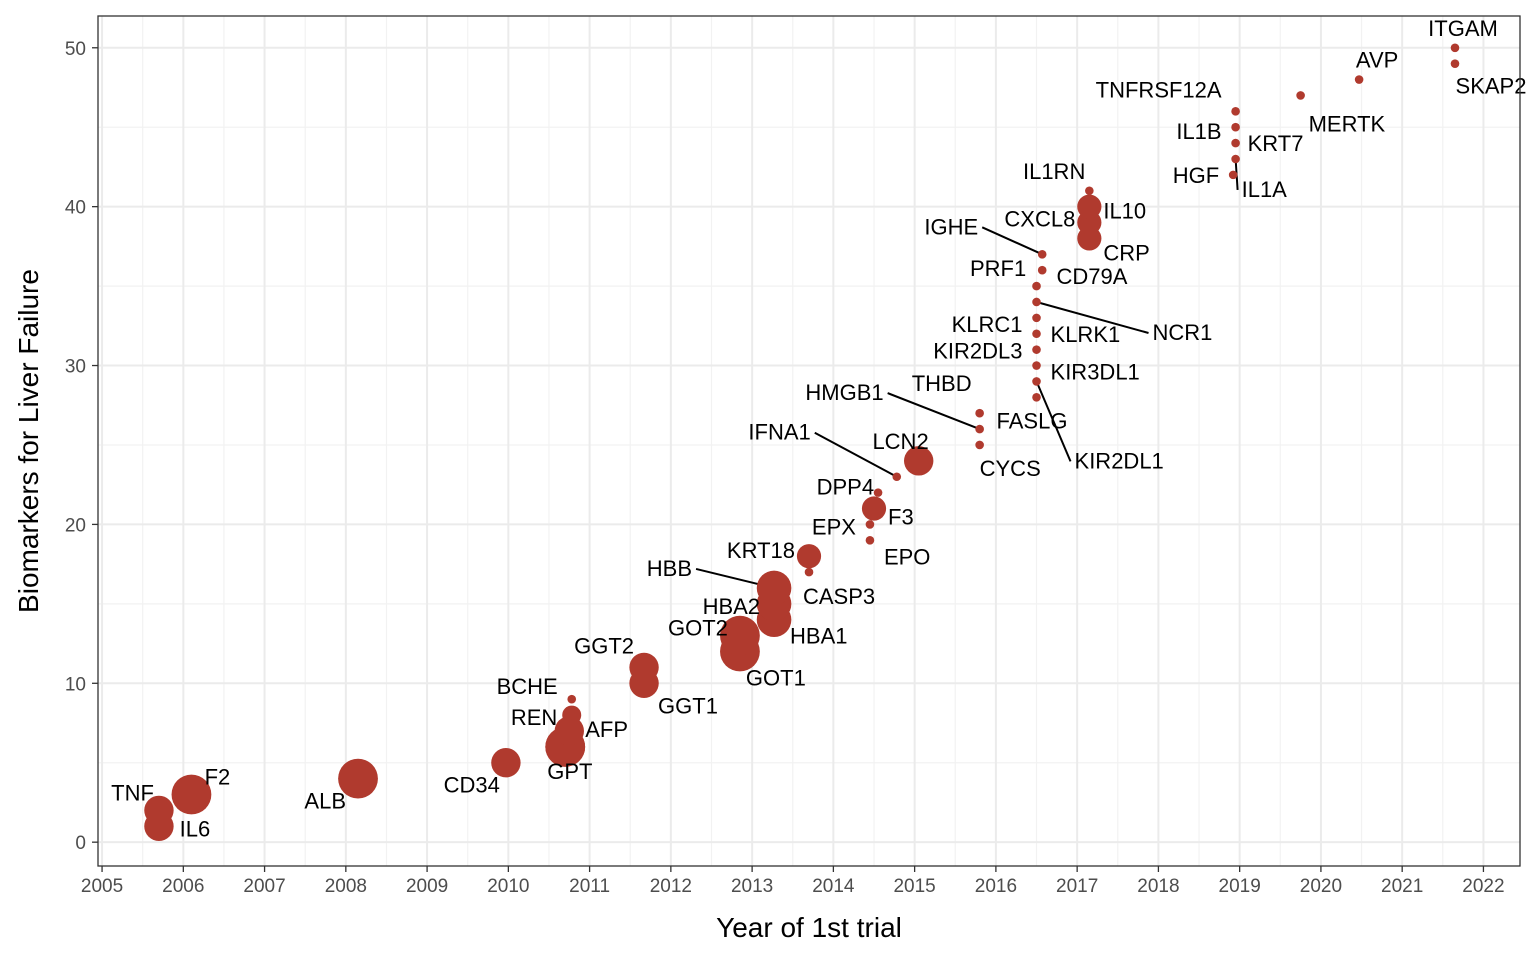 This screenshot has height=960, width=1536. Describe the element at coordinates (779, 432) in the screenshot. I see `point-label: IFNA1` at that location.